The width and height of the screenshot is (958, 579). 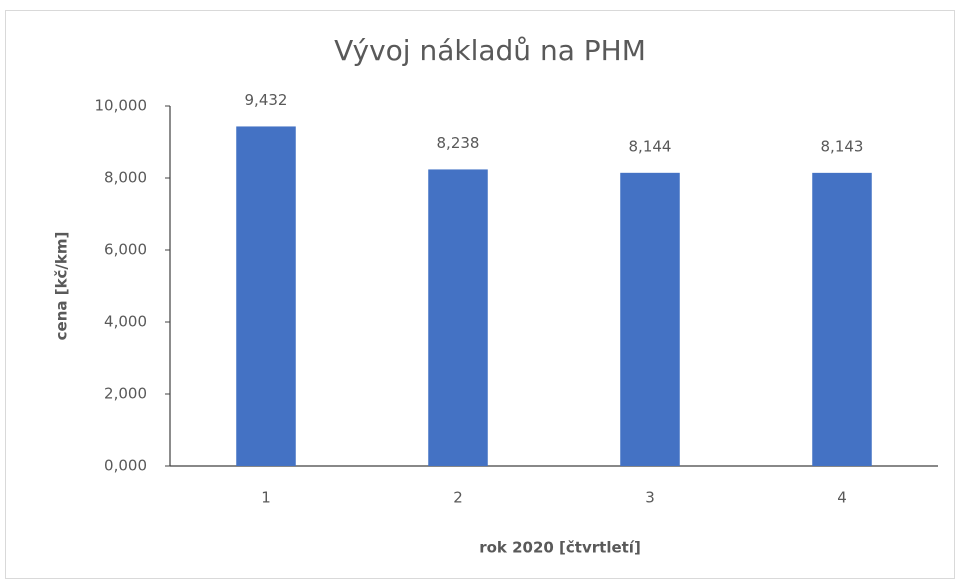 I want to click on chart-title: Vývoj nákladů na PHM, so click(x=490, y=50).